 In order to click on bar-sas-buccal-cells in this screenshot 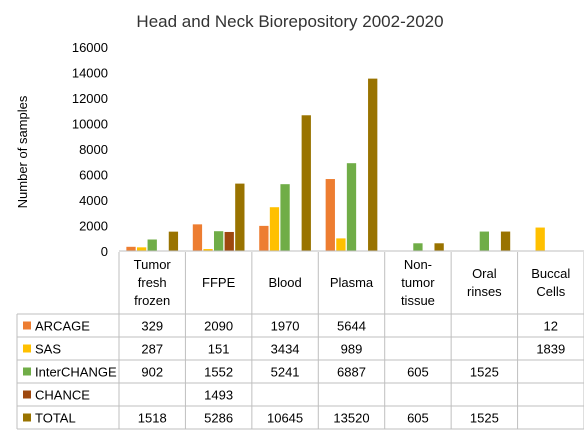, I will do `click(540, 239)`.